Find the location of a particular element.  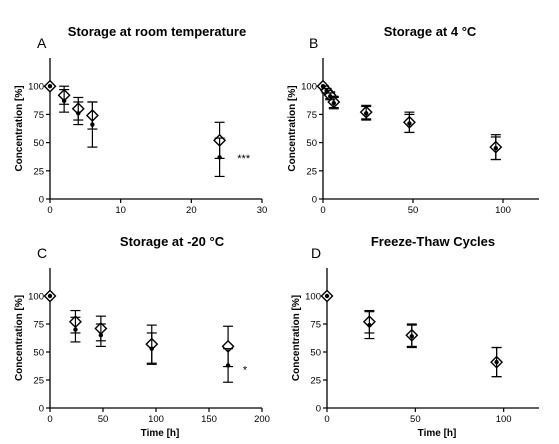

y-tick-label-c-75: 75 is located at coordinates (38, 325).